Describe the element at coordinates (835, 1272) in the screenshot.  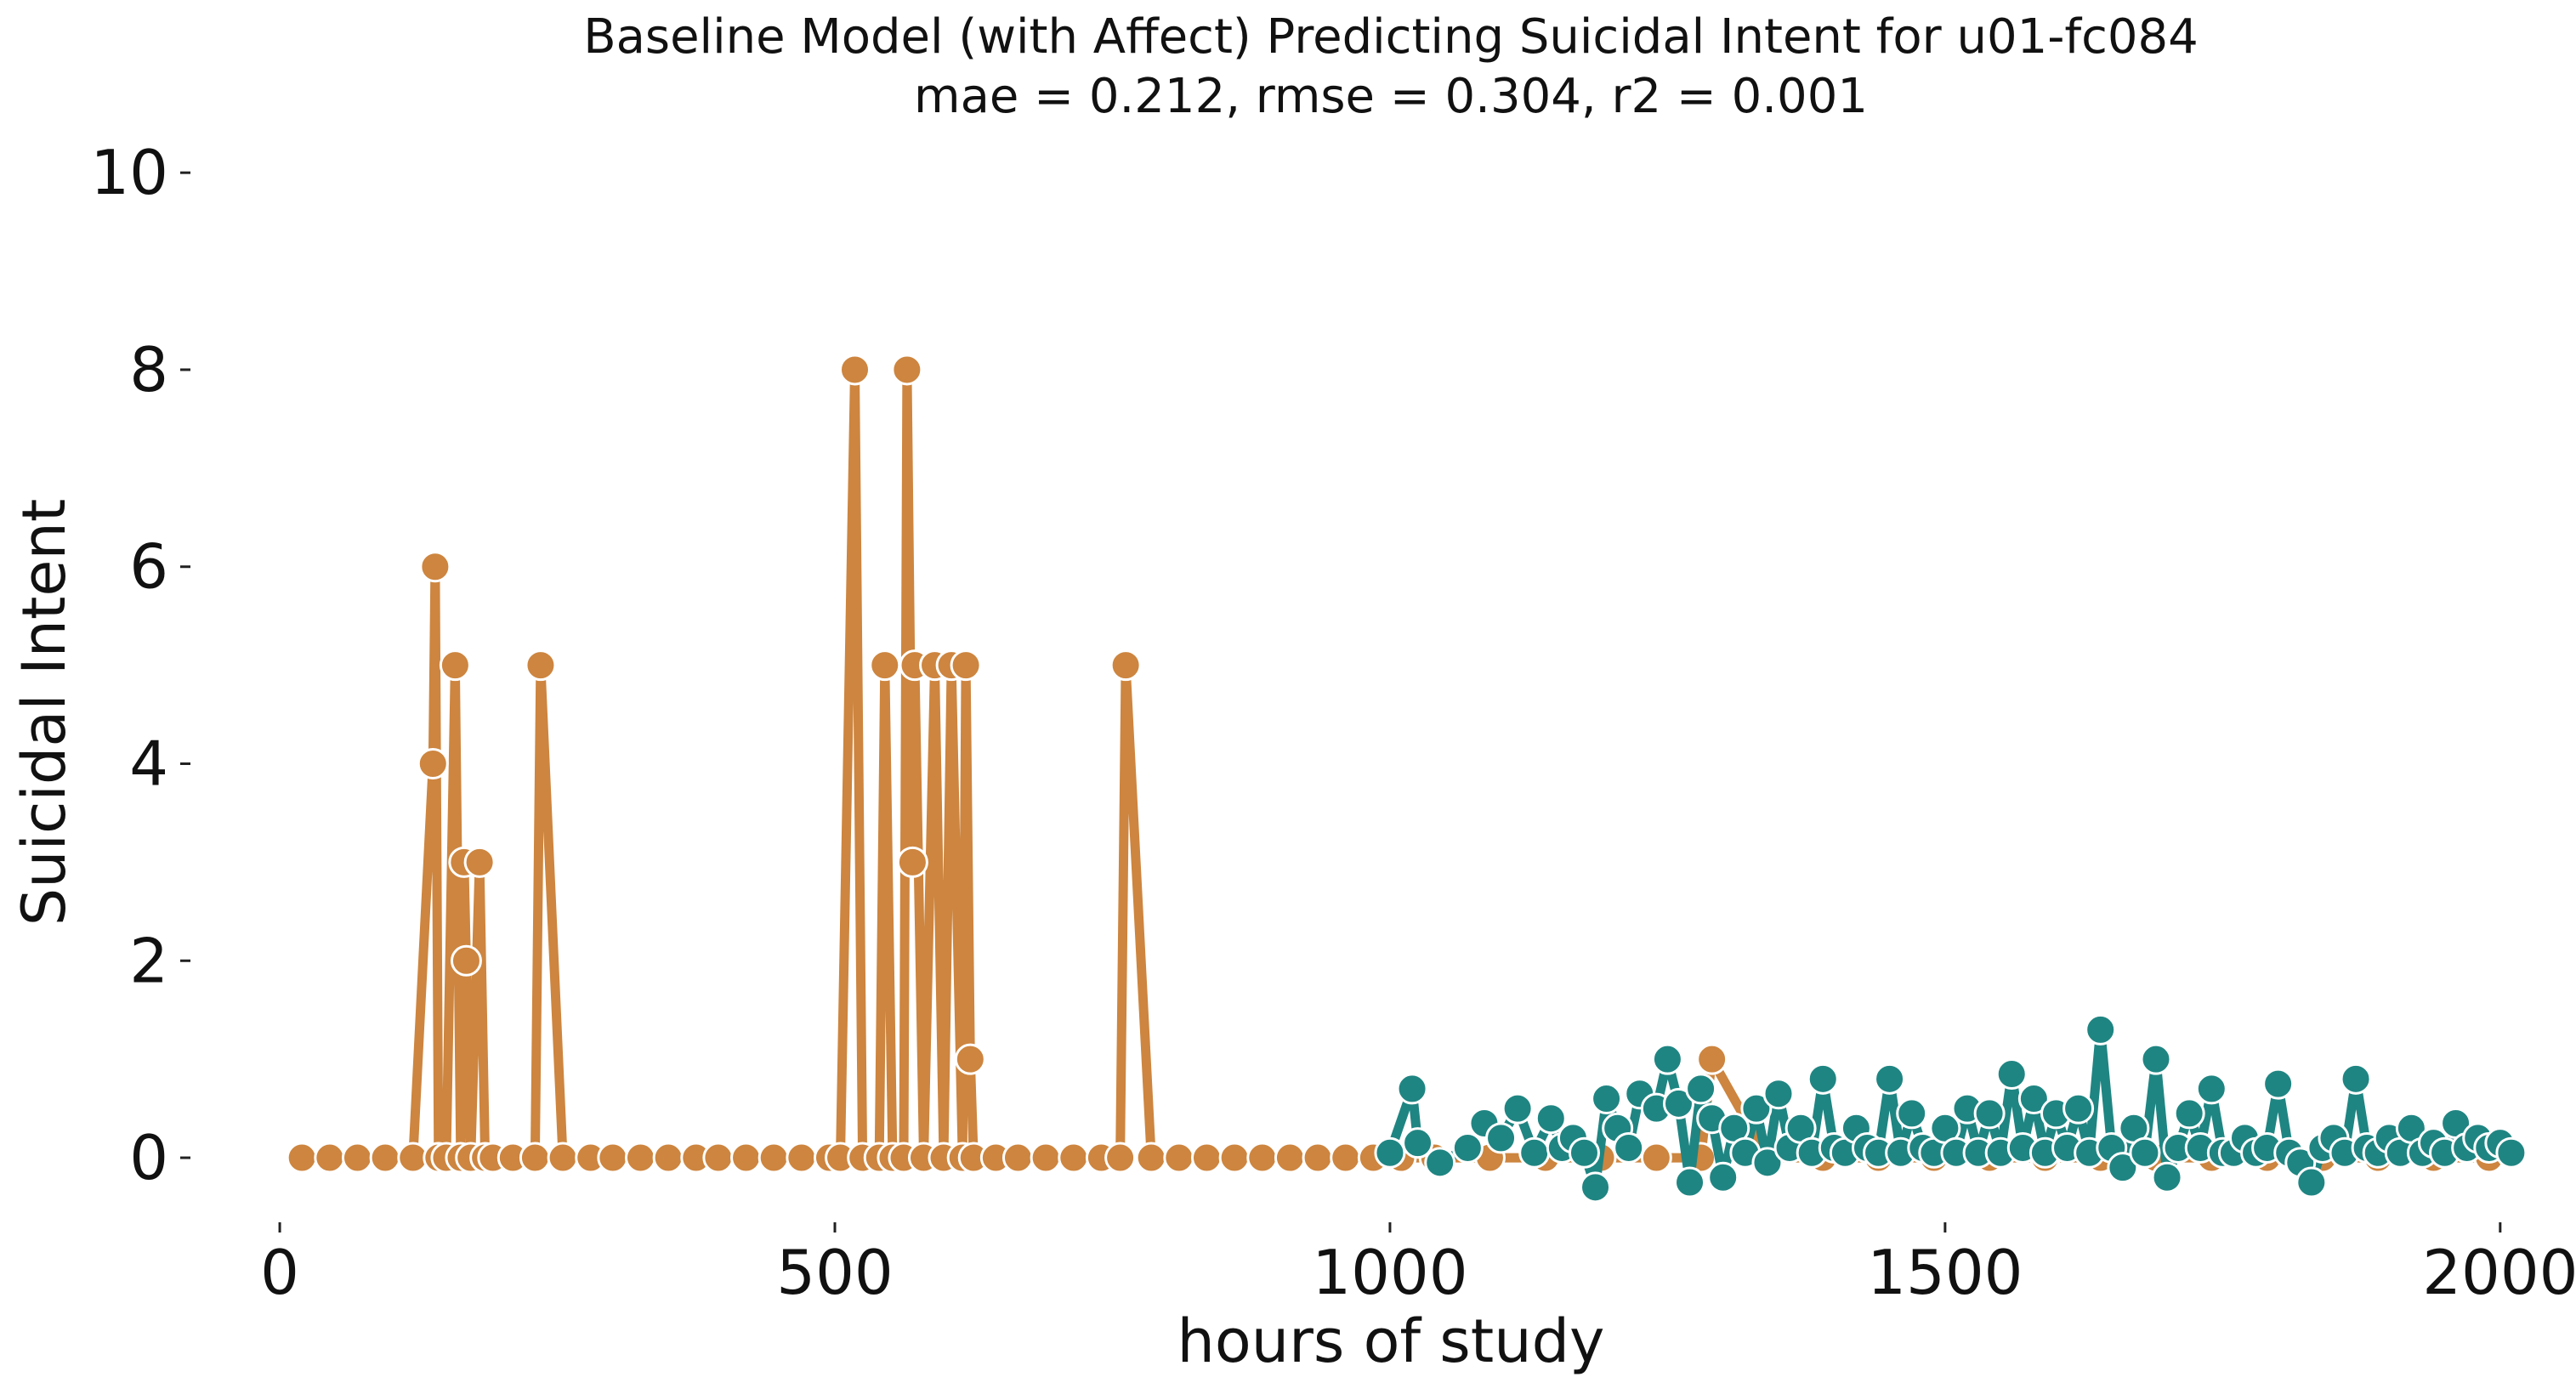
I see `x-tick-label: 500` at that location.